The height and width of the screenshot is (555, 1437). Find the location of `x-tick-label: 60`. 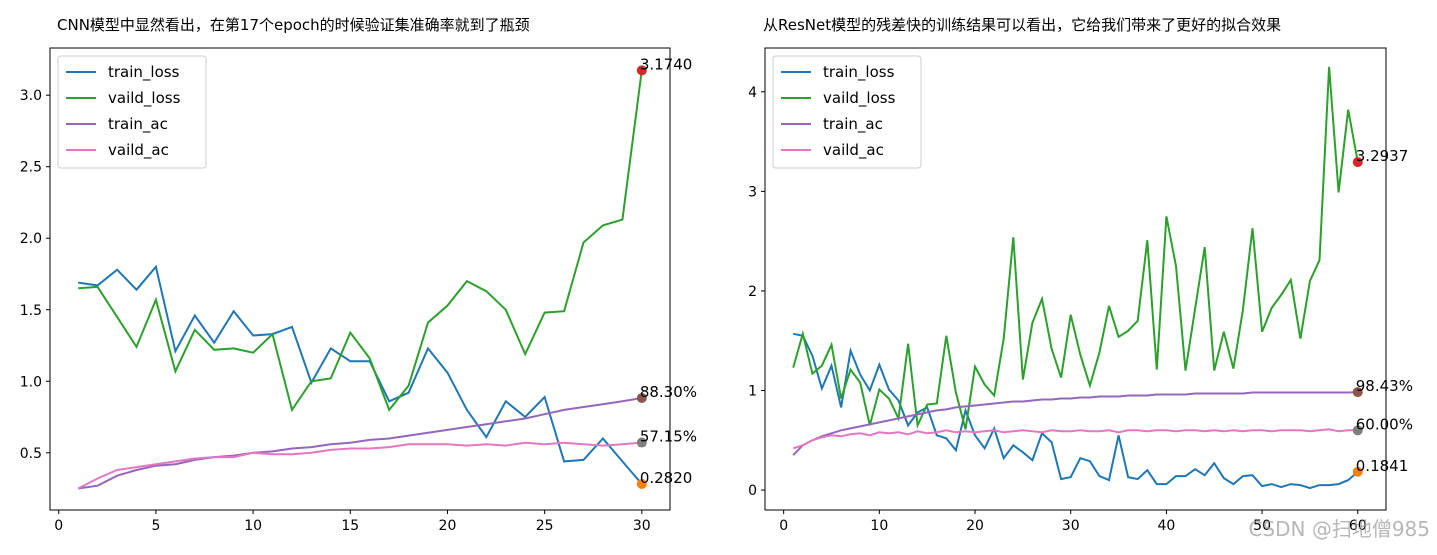

x-tick-label: 60 is located at coordinates (1358, 526).